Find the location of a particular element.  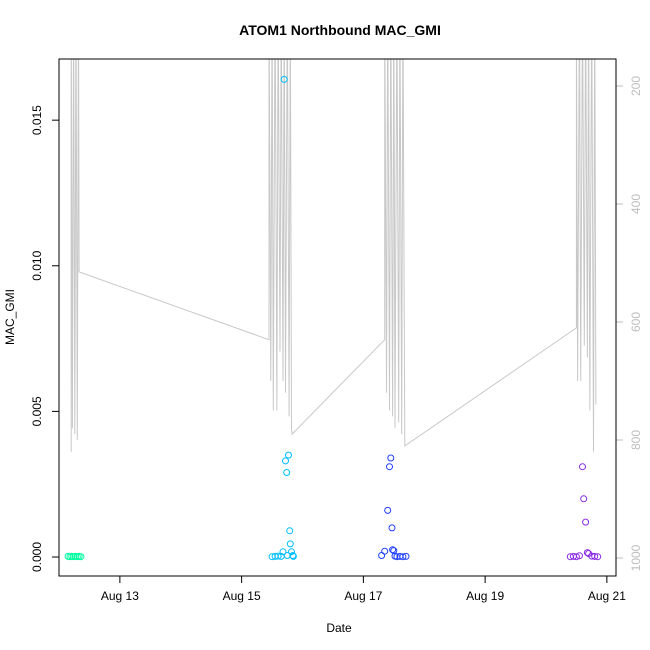

x-tick-label: Aug 19 is located at coordinates (485, 596).